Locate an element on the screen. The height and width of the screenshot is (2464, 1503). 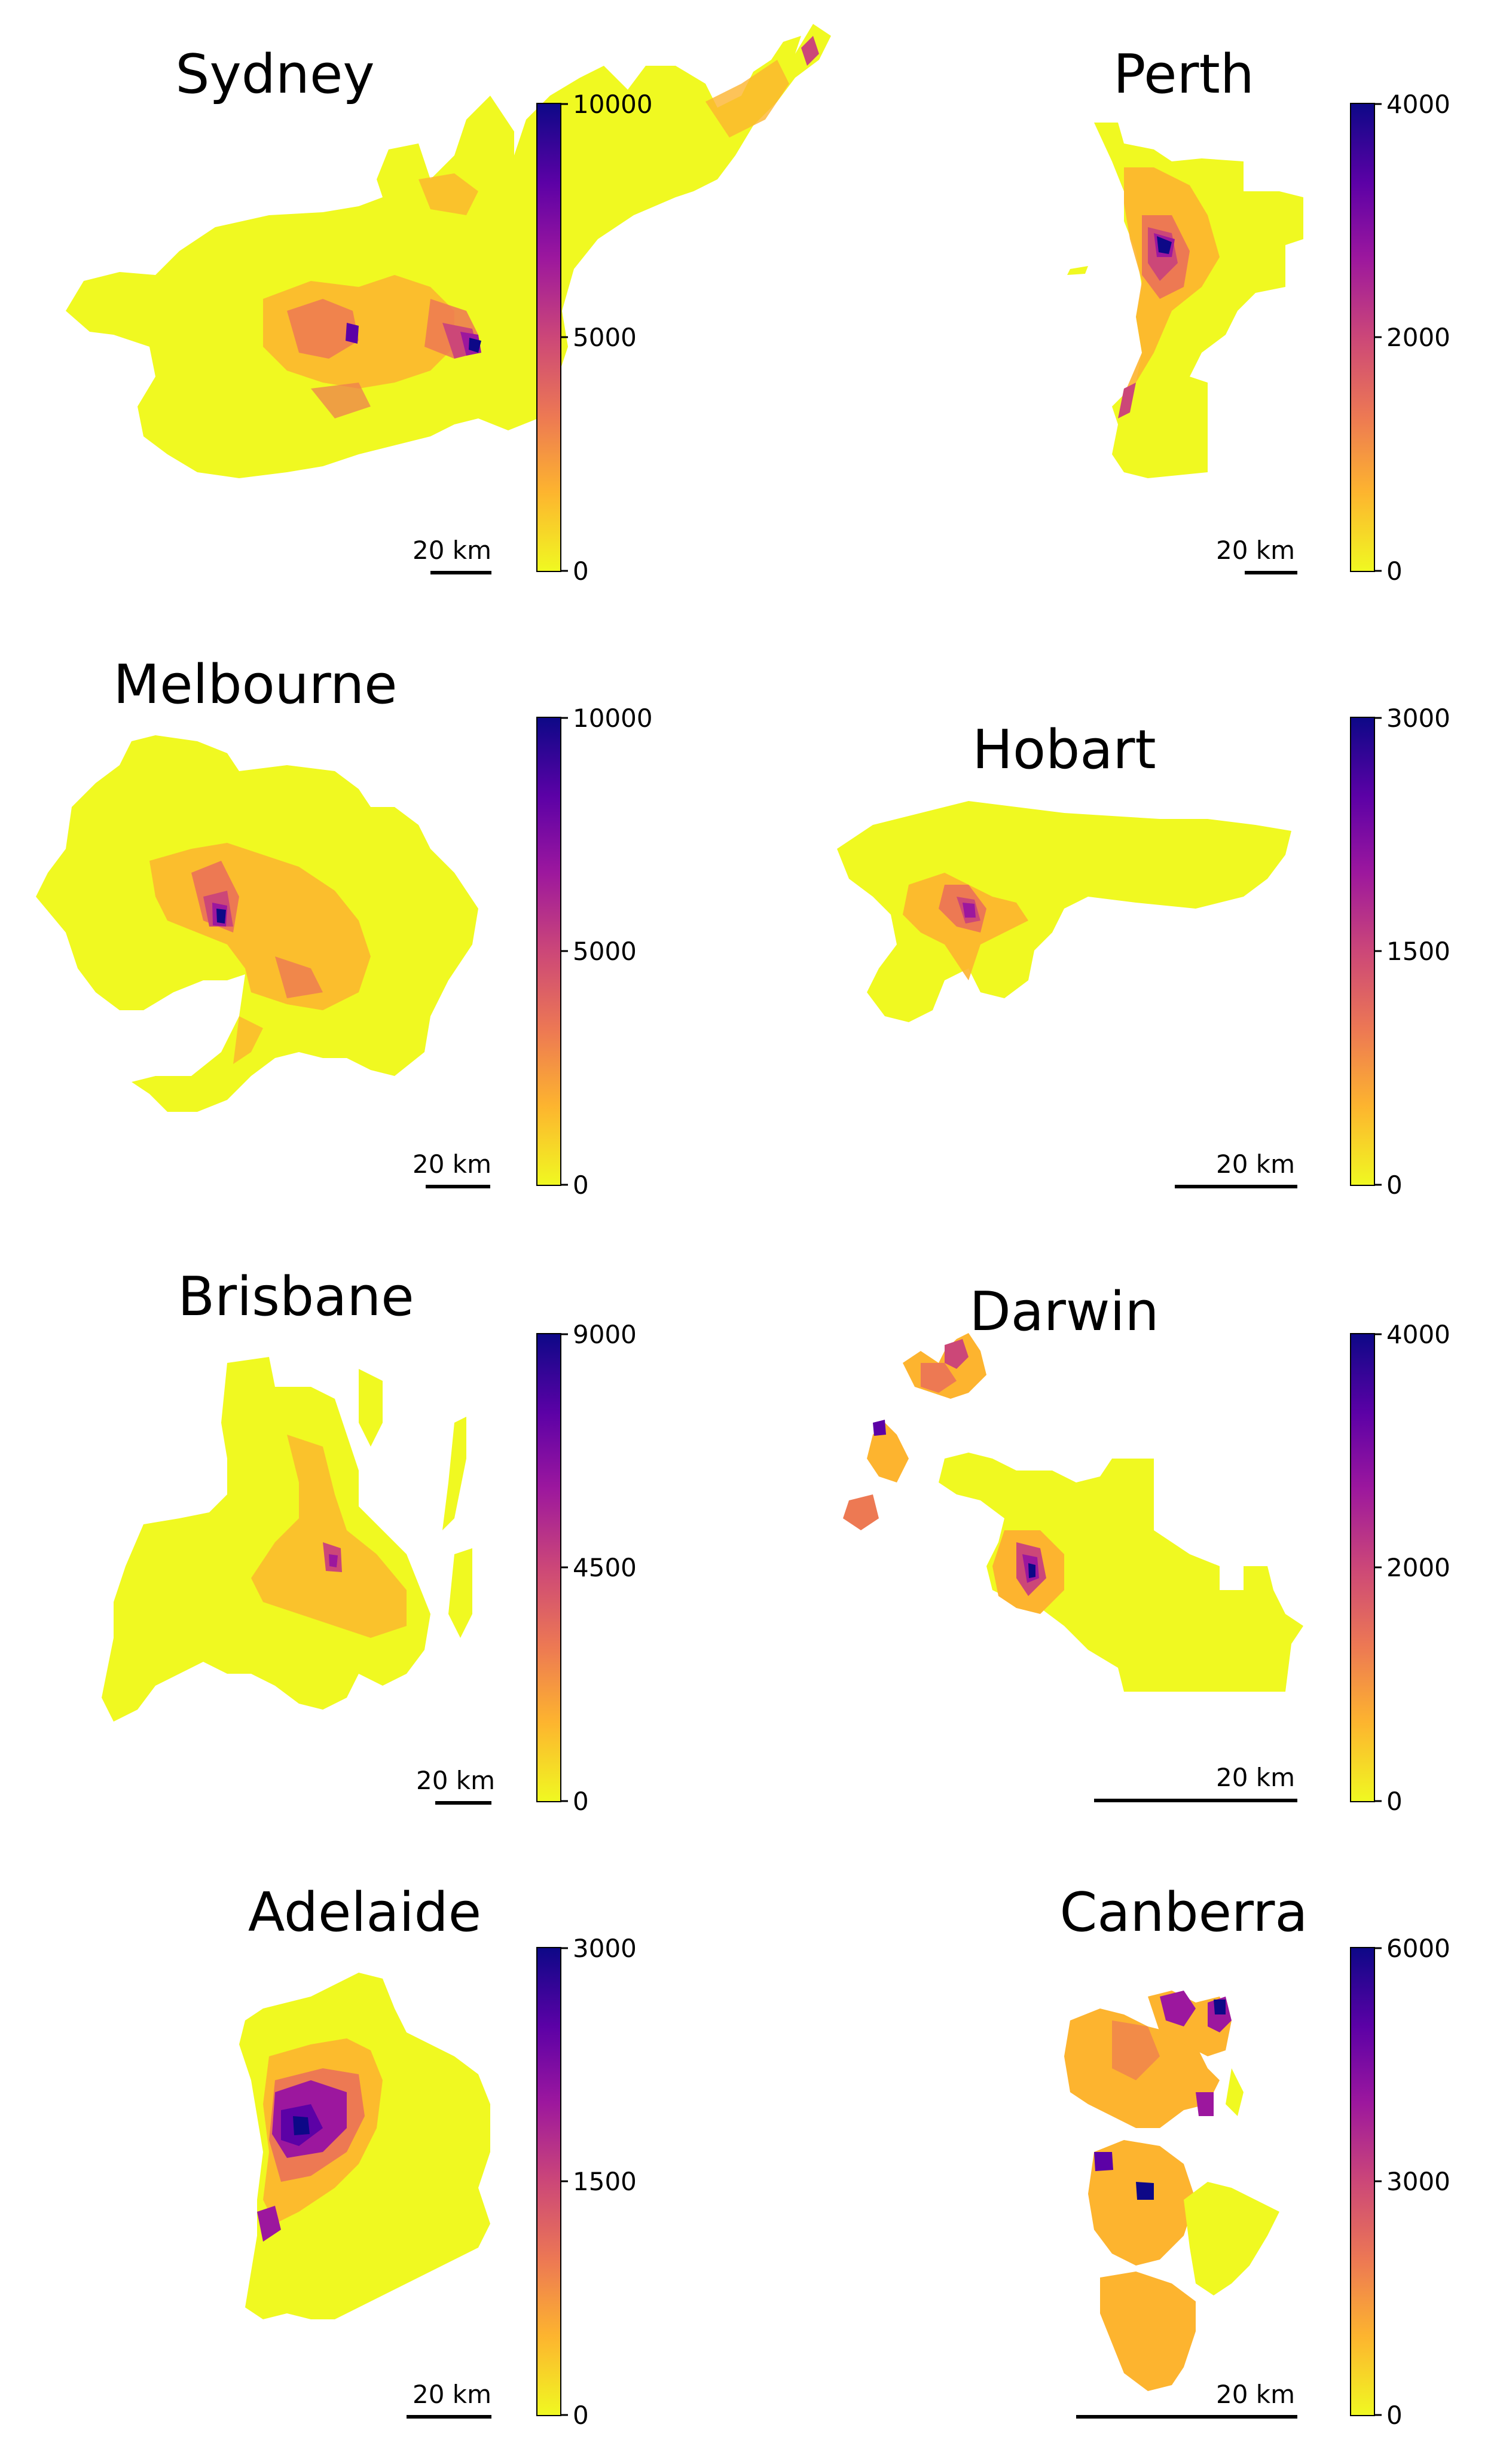
colorbar-tick-mid: 4500 is located at coordinates (605, 1567).